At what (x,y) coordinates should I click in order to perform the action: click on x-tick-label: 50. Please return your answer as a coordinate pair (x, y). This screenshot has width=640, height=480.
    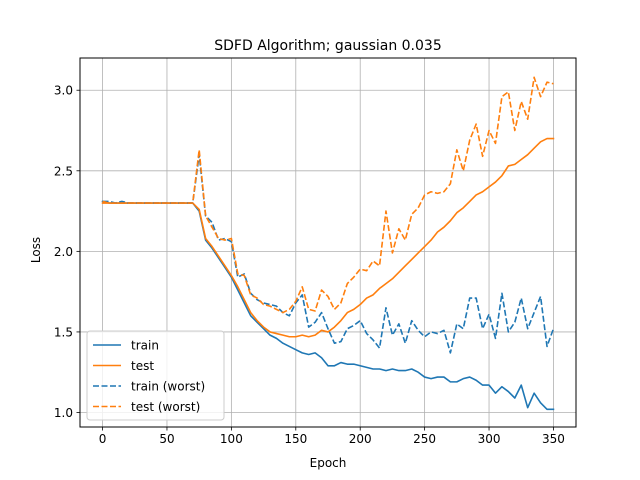
    Looking at the image, I should click on (166, 439).